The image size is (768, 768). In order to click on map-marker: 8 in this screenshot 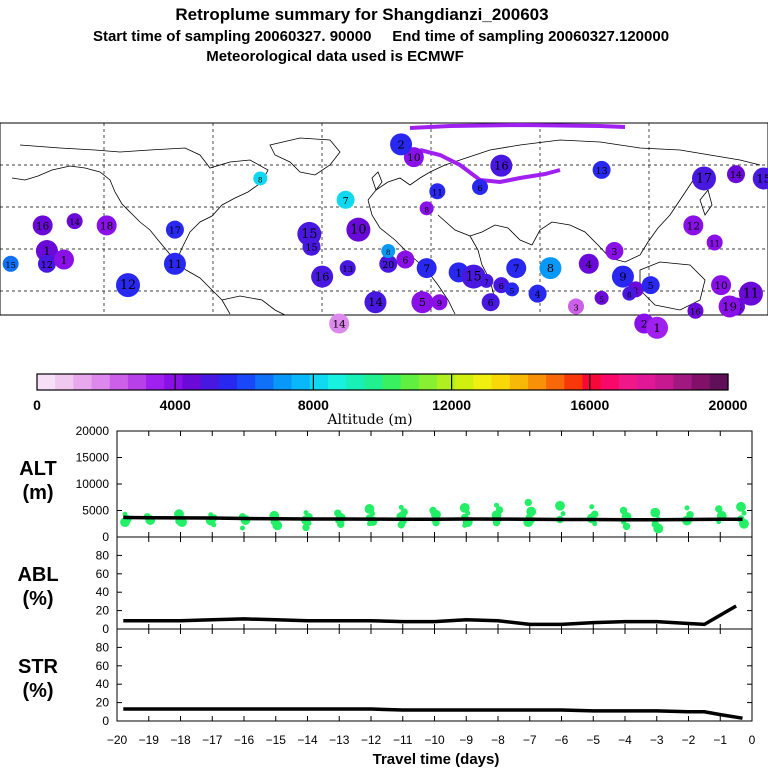, I will do `click(426, 208)`.